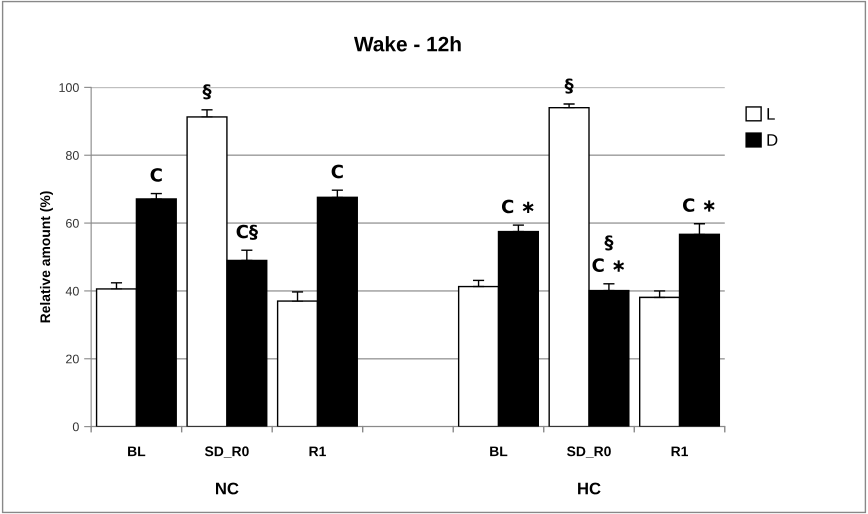 This screenshot has height=514, width=868. What do you see at coordinates (72, 359) in the screenshot?
I see `y-tick-label: 20` at bounding box center [72, 359].